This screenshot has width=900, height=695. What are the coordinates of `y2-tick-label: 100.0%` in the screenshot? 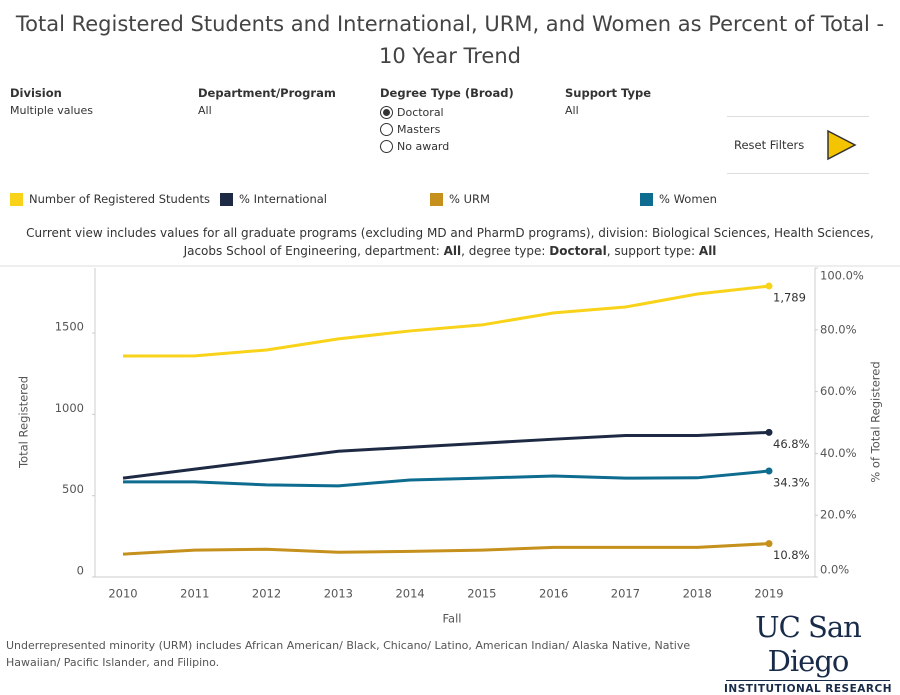 It's located at (842, 276).